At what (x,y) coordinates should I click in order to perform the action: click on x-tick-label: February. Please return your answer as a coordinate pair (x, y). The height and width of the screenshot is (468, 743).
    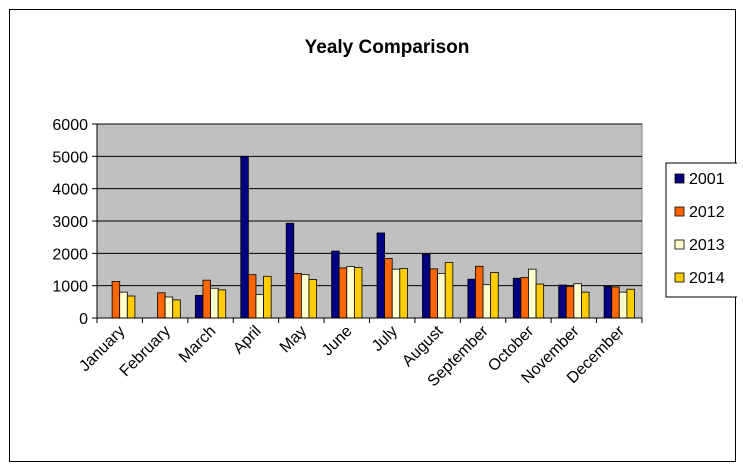
    Looking at the image, I should click on (145, 351).